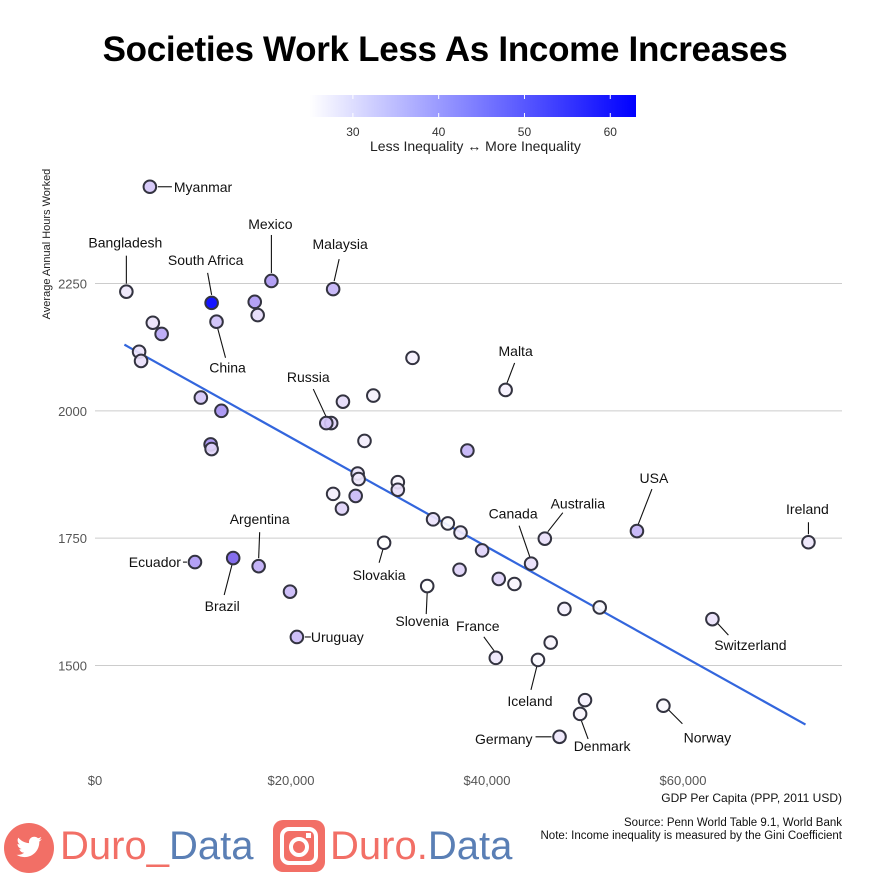  I want to click on legend-tick-label: 40, so click(438, 132).